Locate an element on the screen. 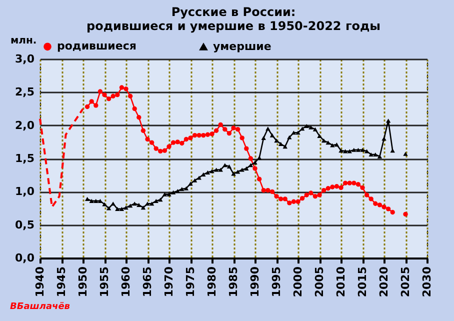 This screenshot has height=321, width=454. x-tick-label: 1990 is located at coordinates (255, 282).